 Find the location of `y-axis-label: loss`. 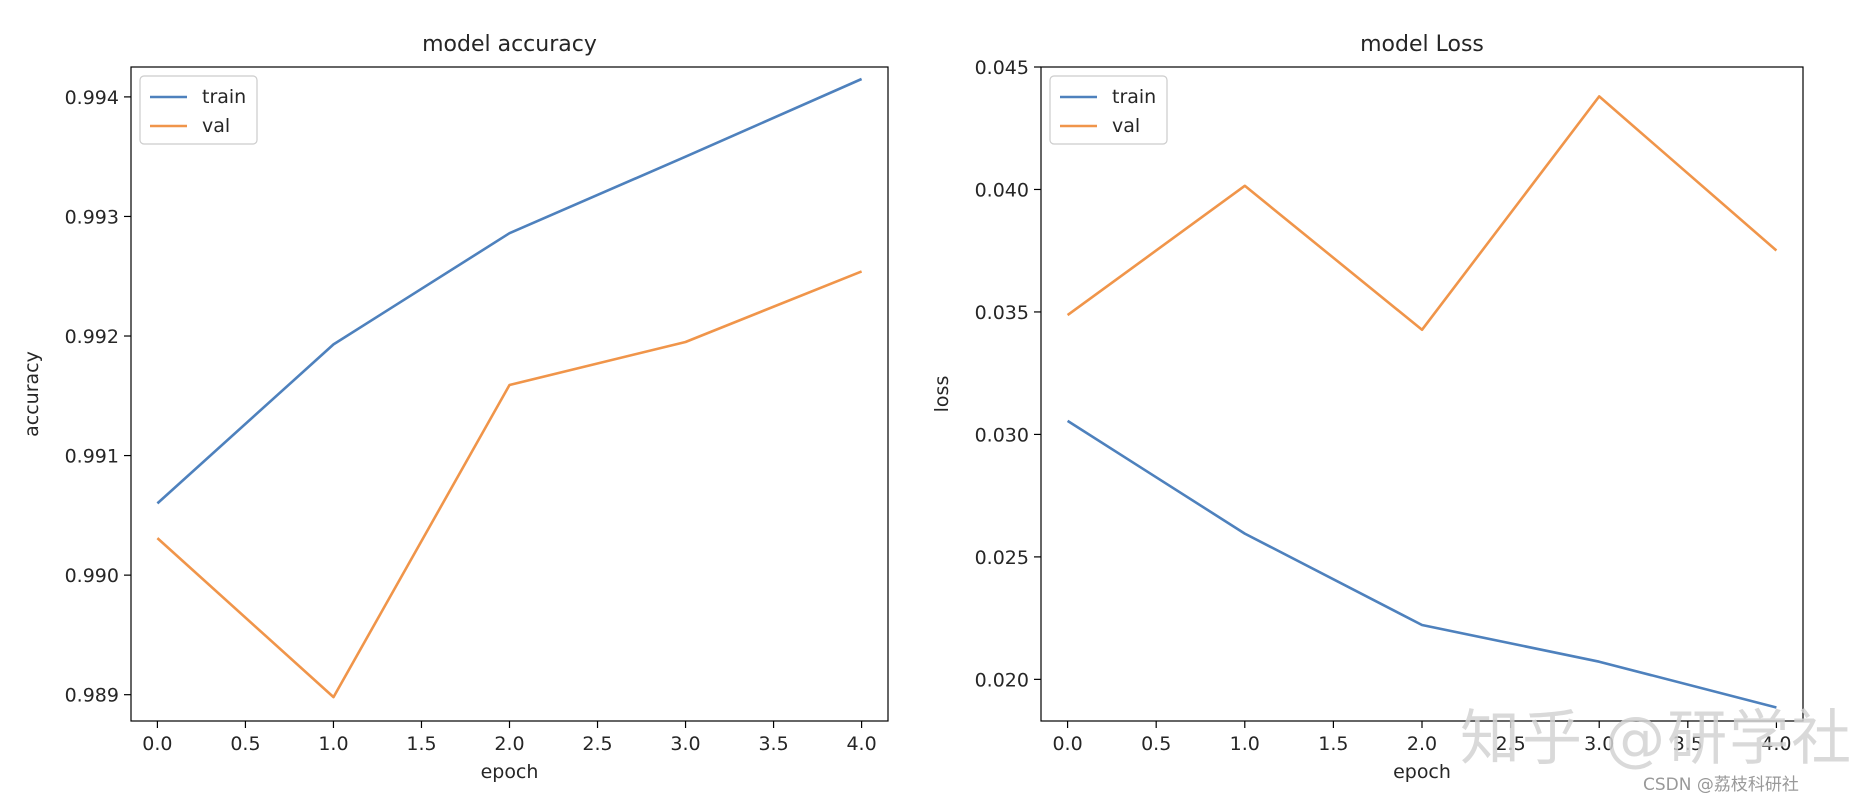

y-axis-label: loss is located at coordinates (942, 394).